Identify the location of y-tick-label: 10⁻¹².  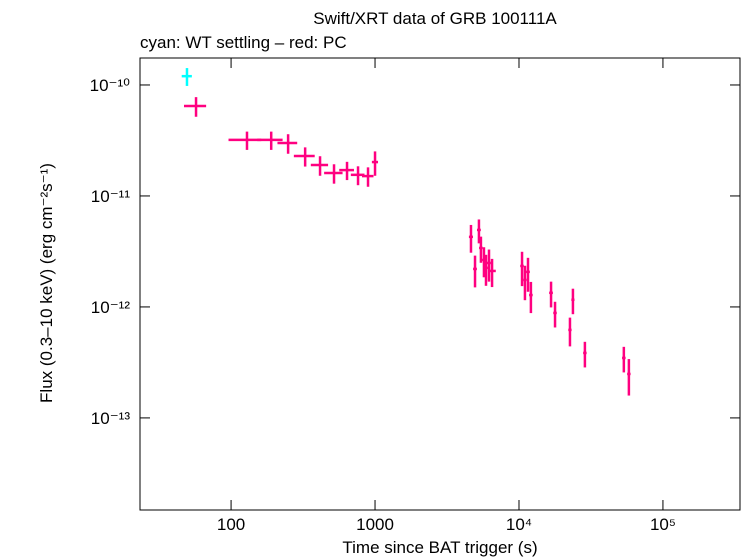
(111, 307).